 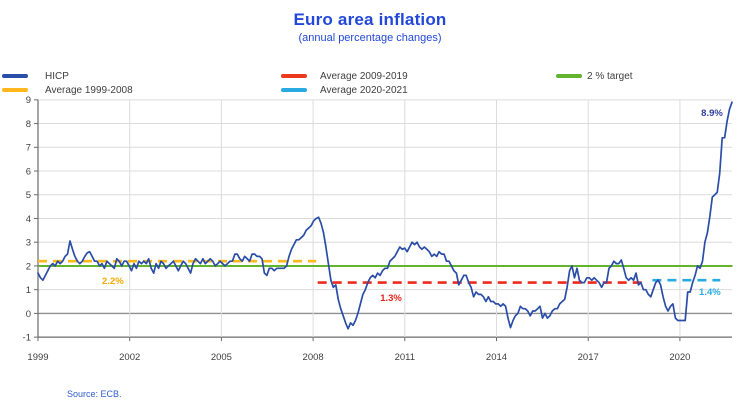 I want to click on y-tick-label: 9, so click(x=28, y=100).